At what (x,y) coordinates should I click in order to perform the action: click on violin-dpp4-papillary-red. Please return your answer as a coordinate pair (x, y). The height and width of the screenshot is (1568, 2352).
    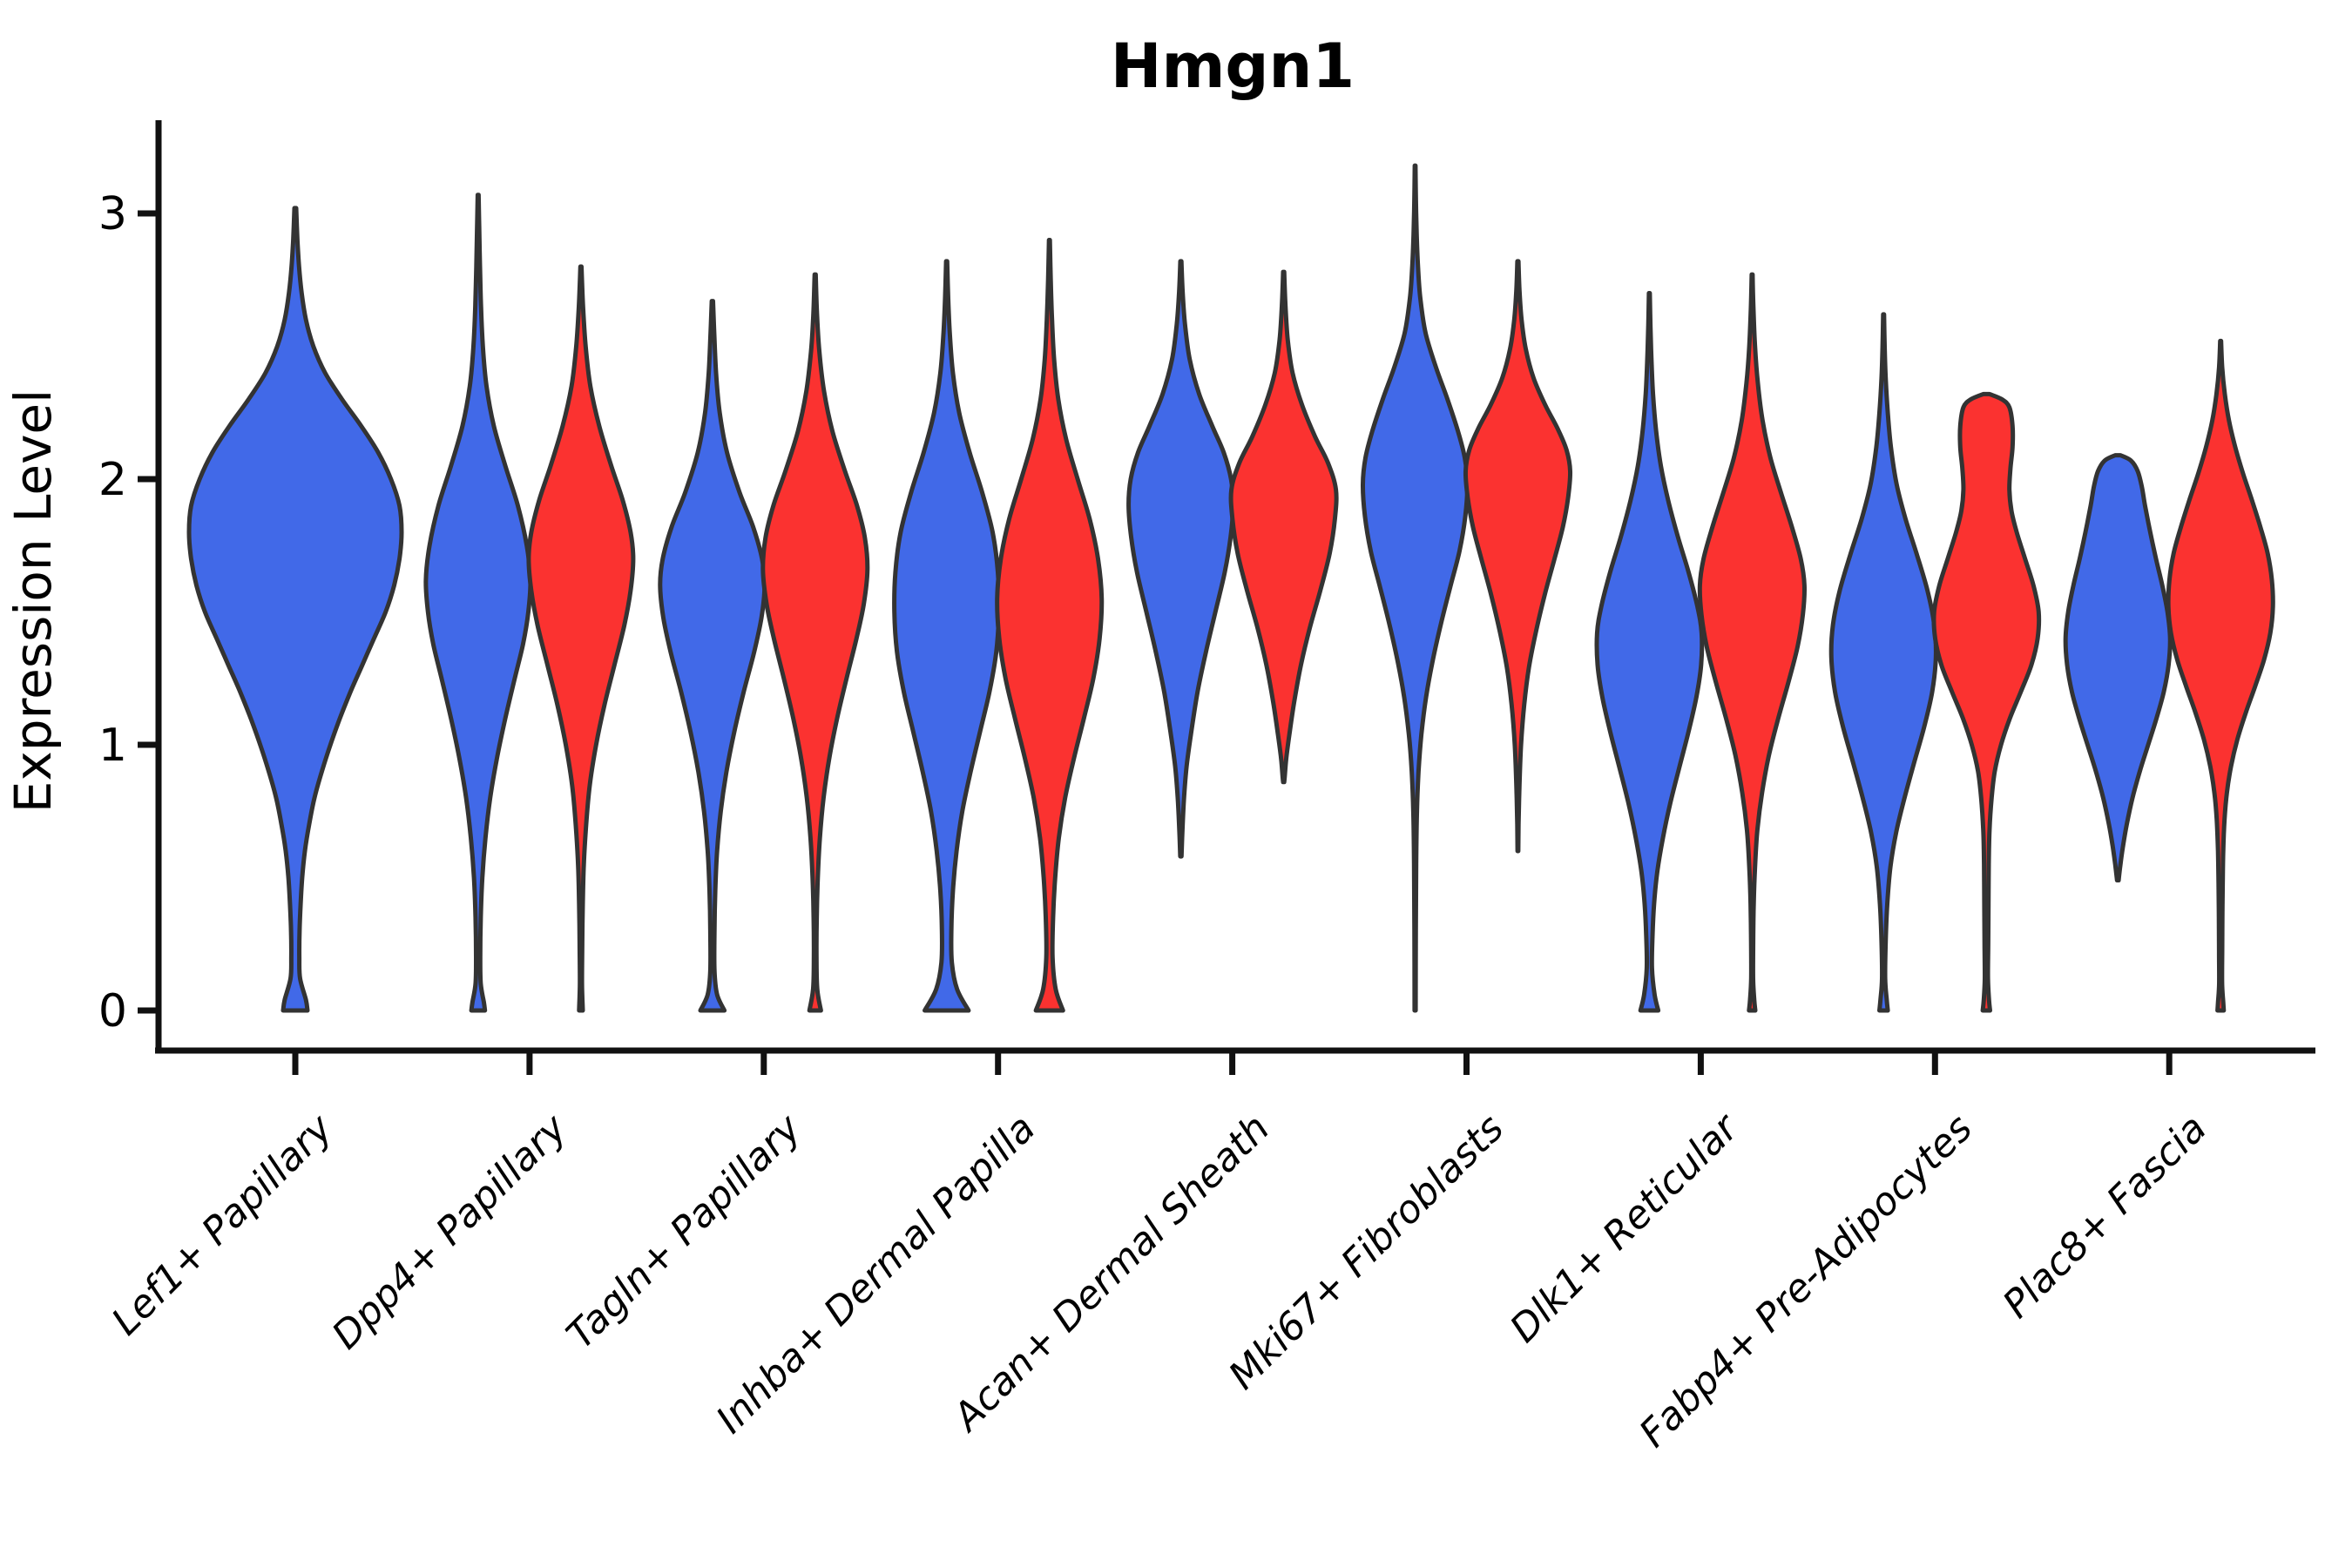
    Looking at the image, I should click on (581, 638).